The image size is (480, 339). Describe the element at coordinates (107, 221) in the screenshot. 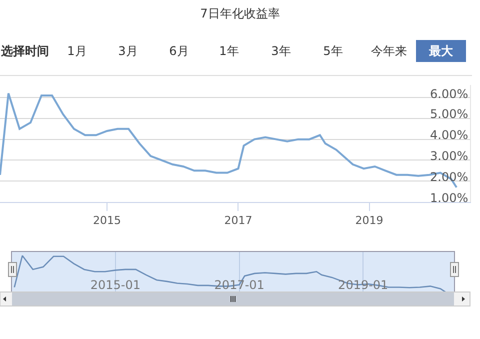

I see `x-tick-label: 2015` at that location.